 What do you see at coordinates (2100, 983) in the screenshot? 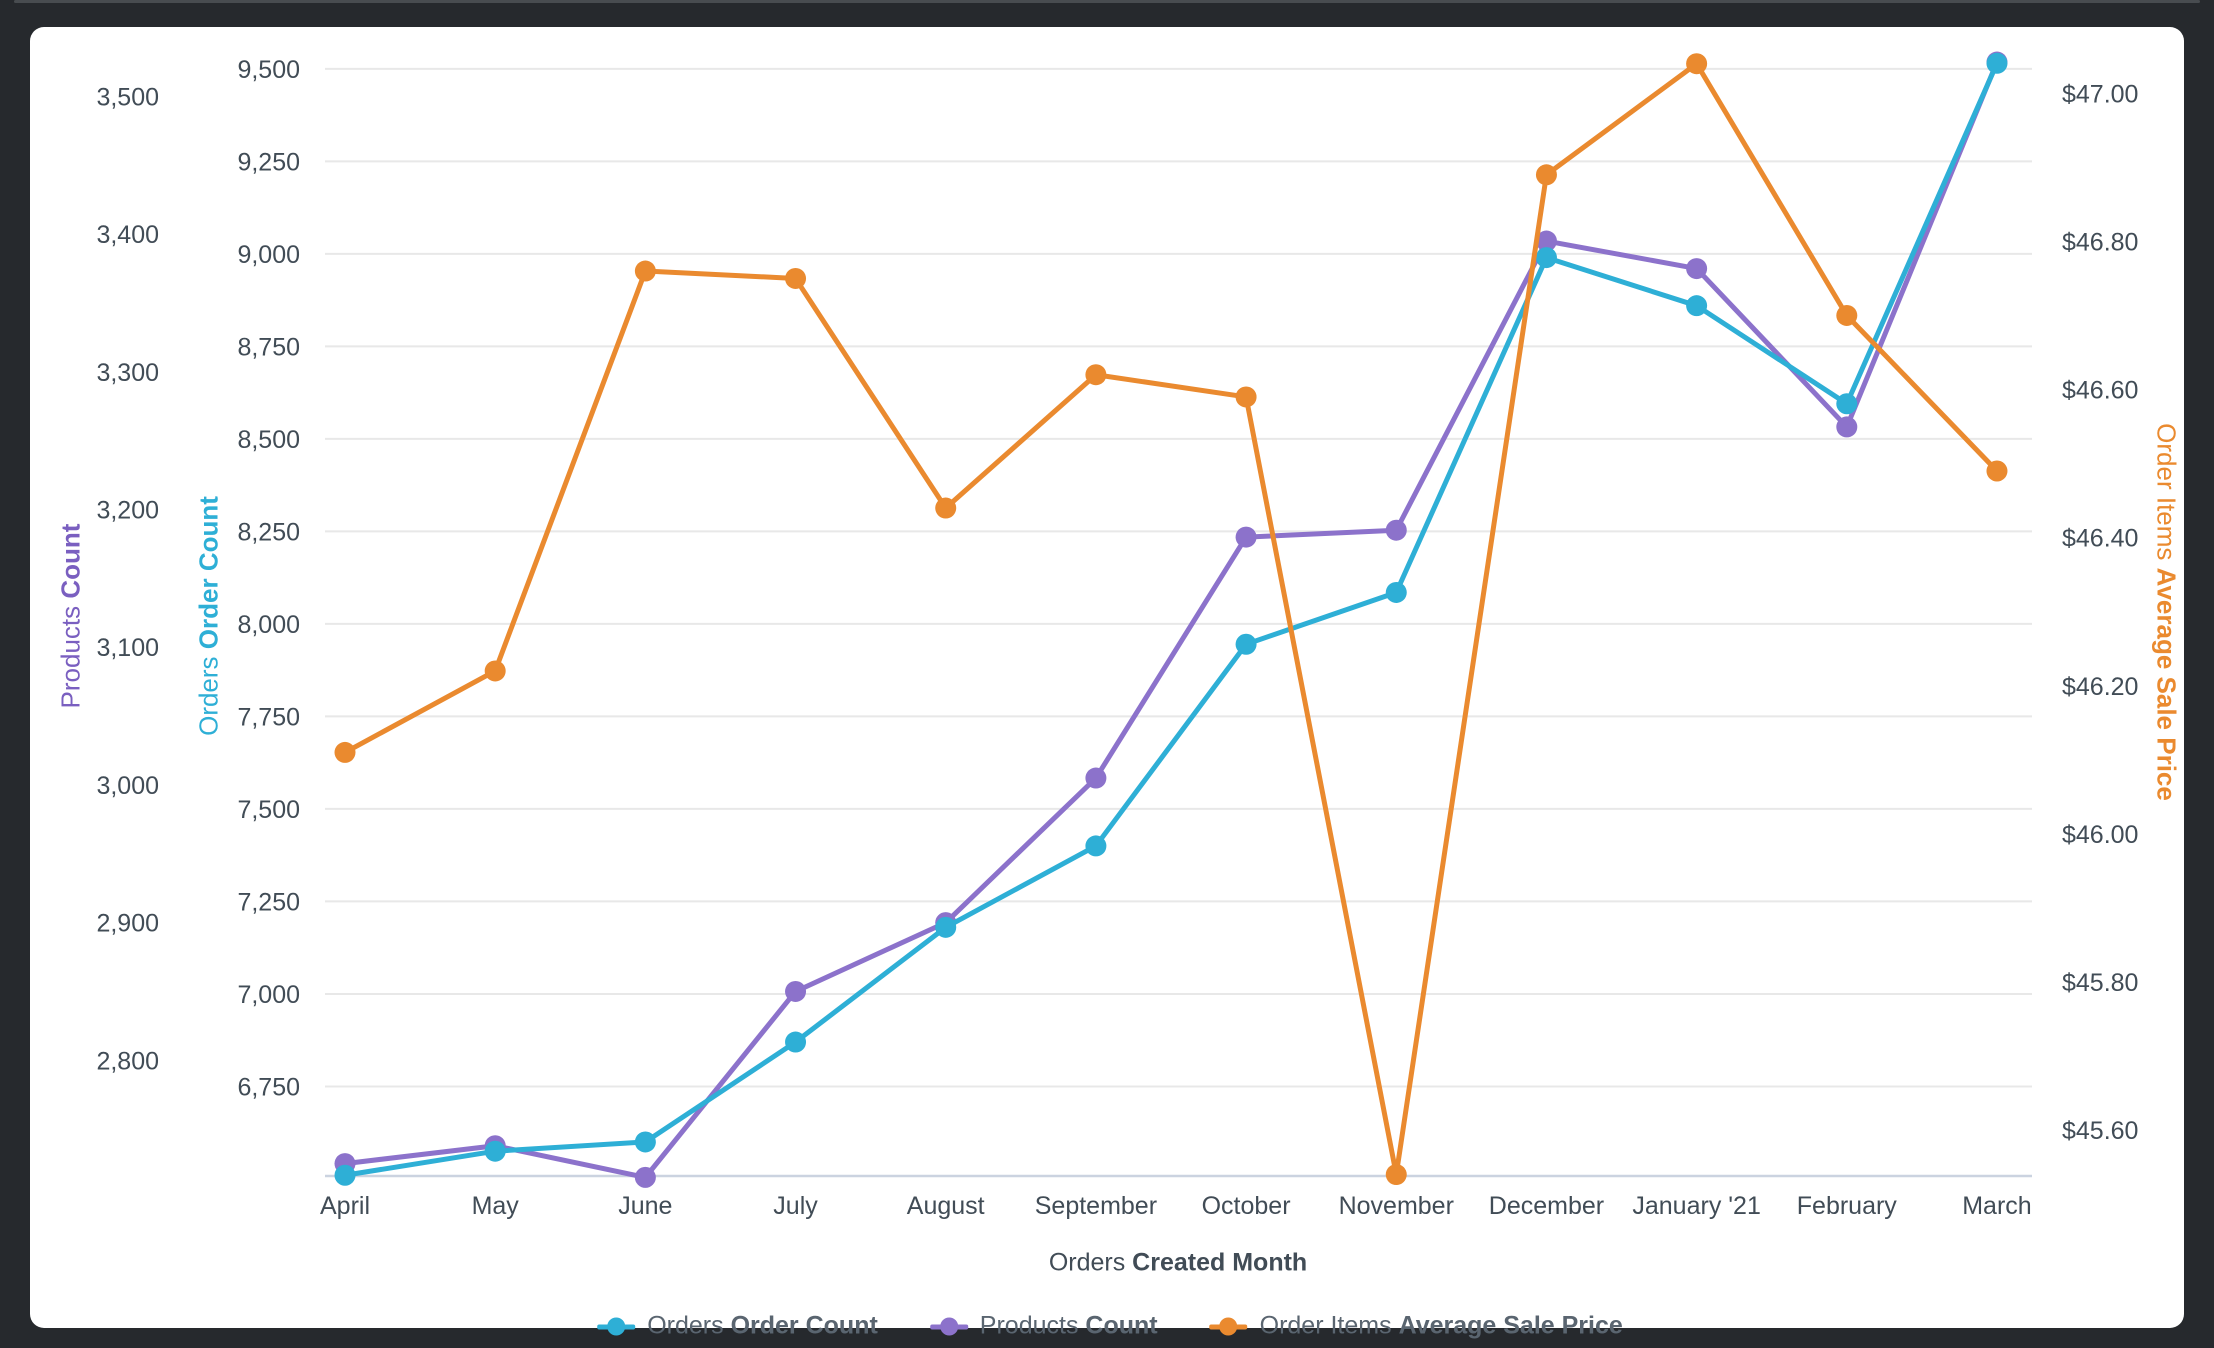
I see `price-axis-tick-label: $45.80` at bounding box center [2100, 983].